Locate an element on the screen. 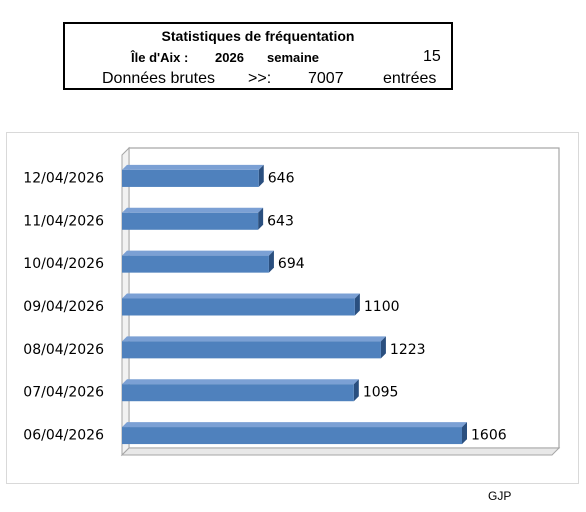 This screenshot has width=586, height=512. category-label: 09/04/2026 is located at coordinates (63, 307).